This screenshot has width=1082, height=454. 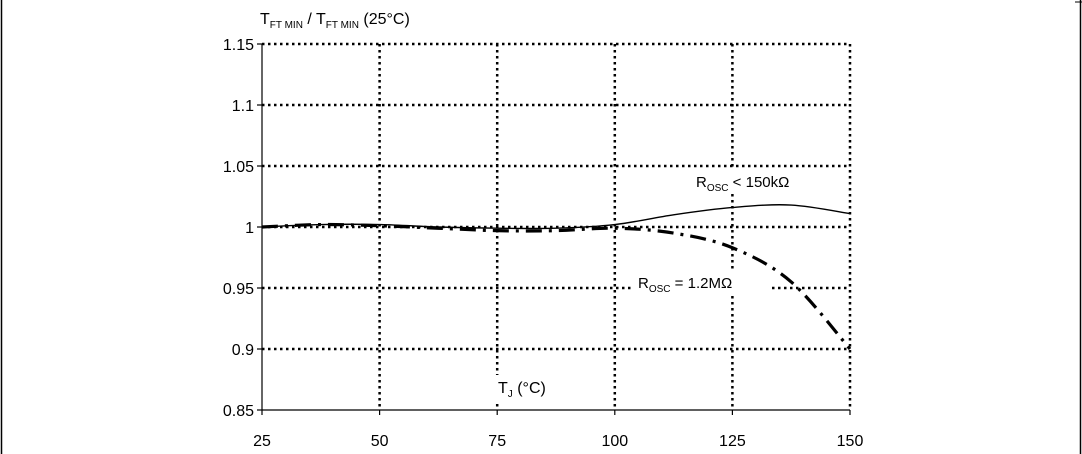 I want to click on x-tick-label: 25, so click(x=262, y=441).